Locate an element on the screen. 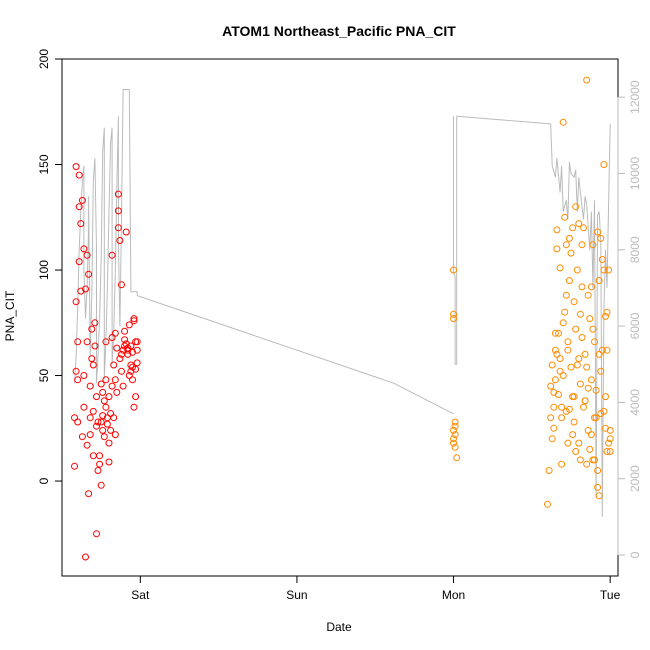 Image resolution: width=650 pixels, height=650 pixels. right-y-tick-label: 6000 is located at coordinates (635, 325).